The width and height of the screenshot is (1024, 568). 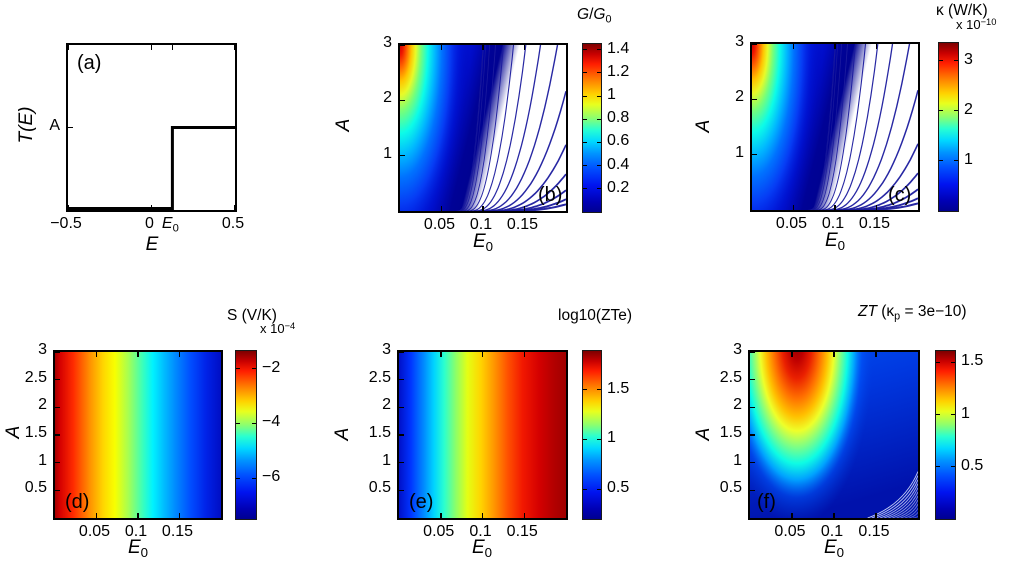 I want to click on panel-f-plot-area, so click(x=834, y=435).